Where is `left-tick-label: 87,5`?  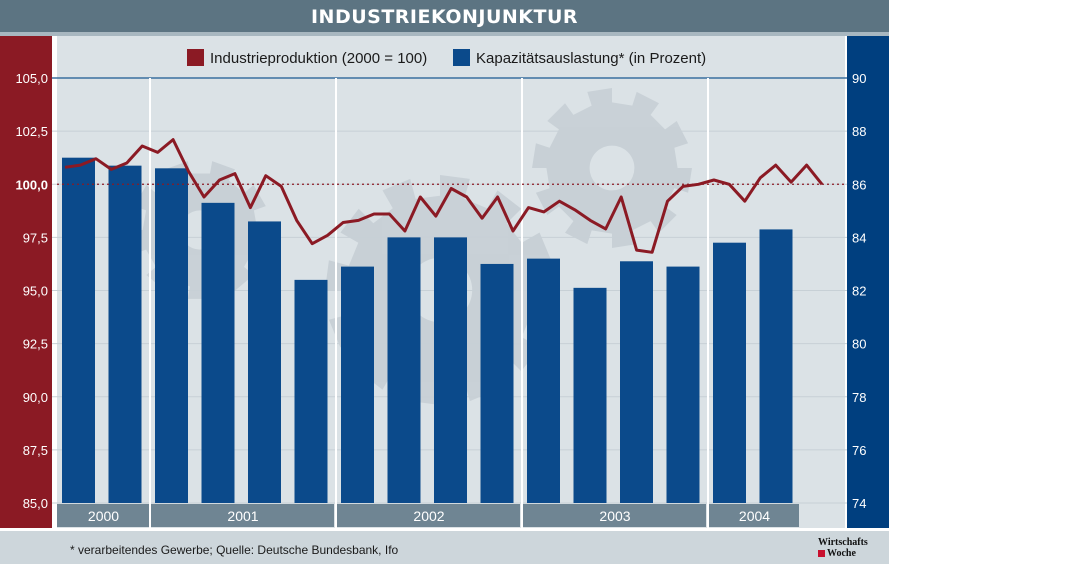
left-tick-label: 87,5 is located at coordinates (35, 450).